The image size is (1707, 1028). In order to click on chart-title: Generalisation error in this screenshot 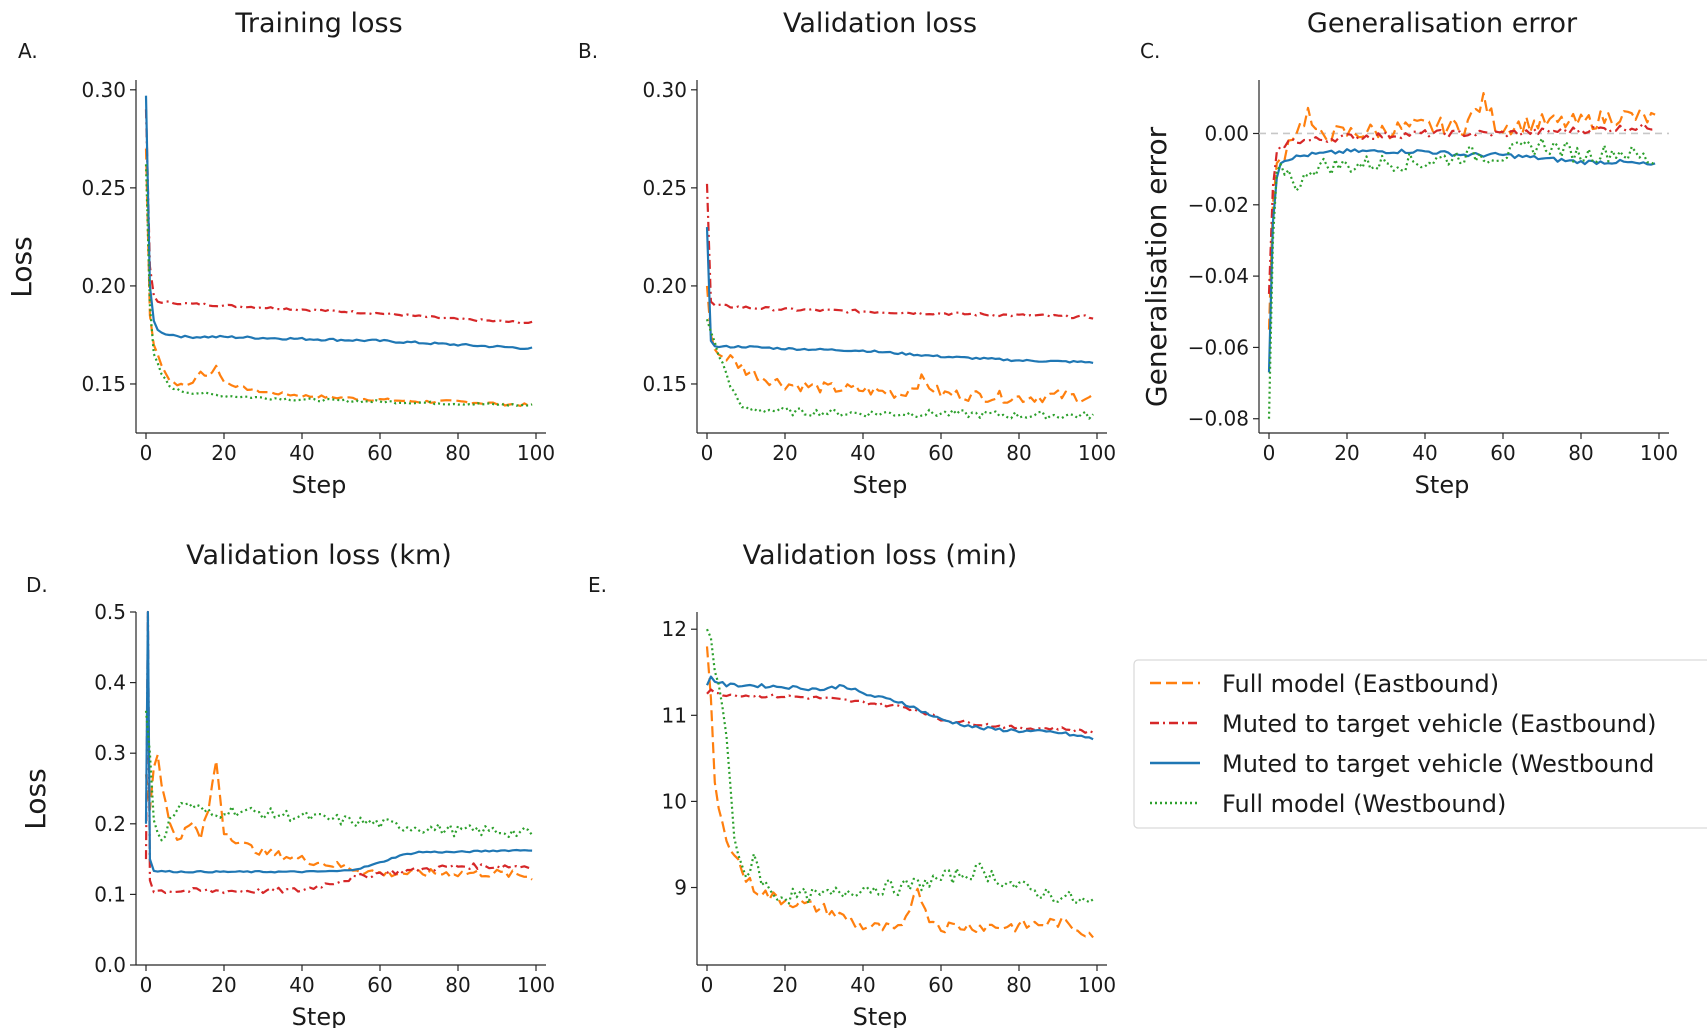, I will do `click(1442, 23)`.